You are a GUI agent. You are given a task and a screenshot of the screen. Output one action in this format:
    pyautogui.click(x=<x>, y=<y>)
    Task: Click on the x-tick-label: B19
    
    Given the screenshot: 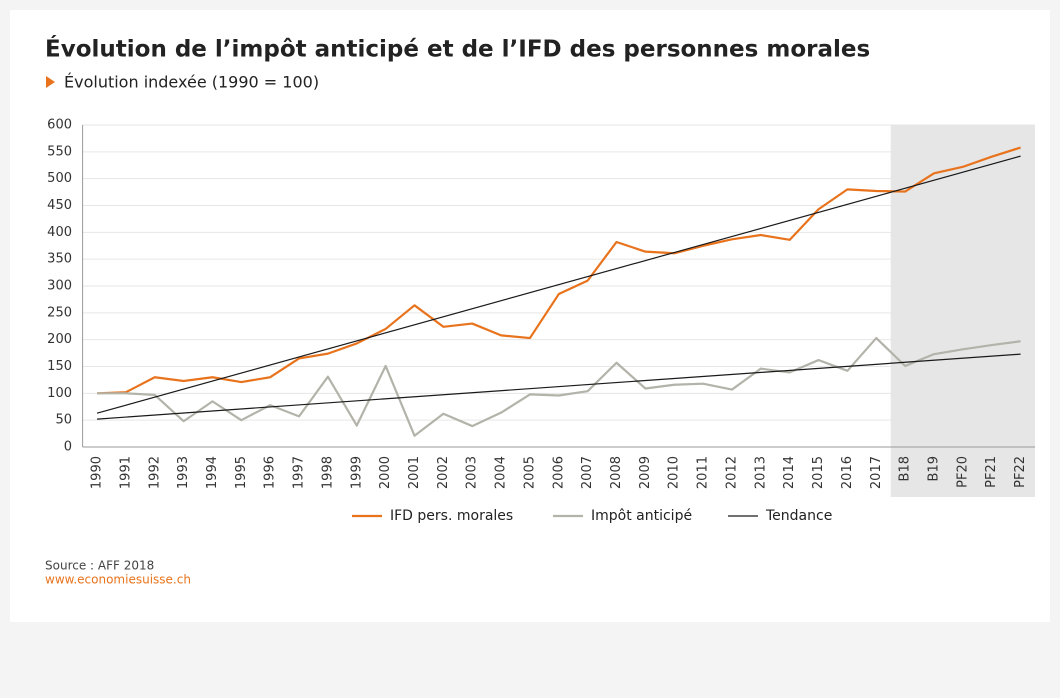 What is the action you would take?
    pyautogui.click(x=933, y=468)
    